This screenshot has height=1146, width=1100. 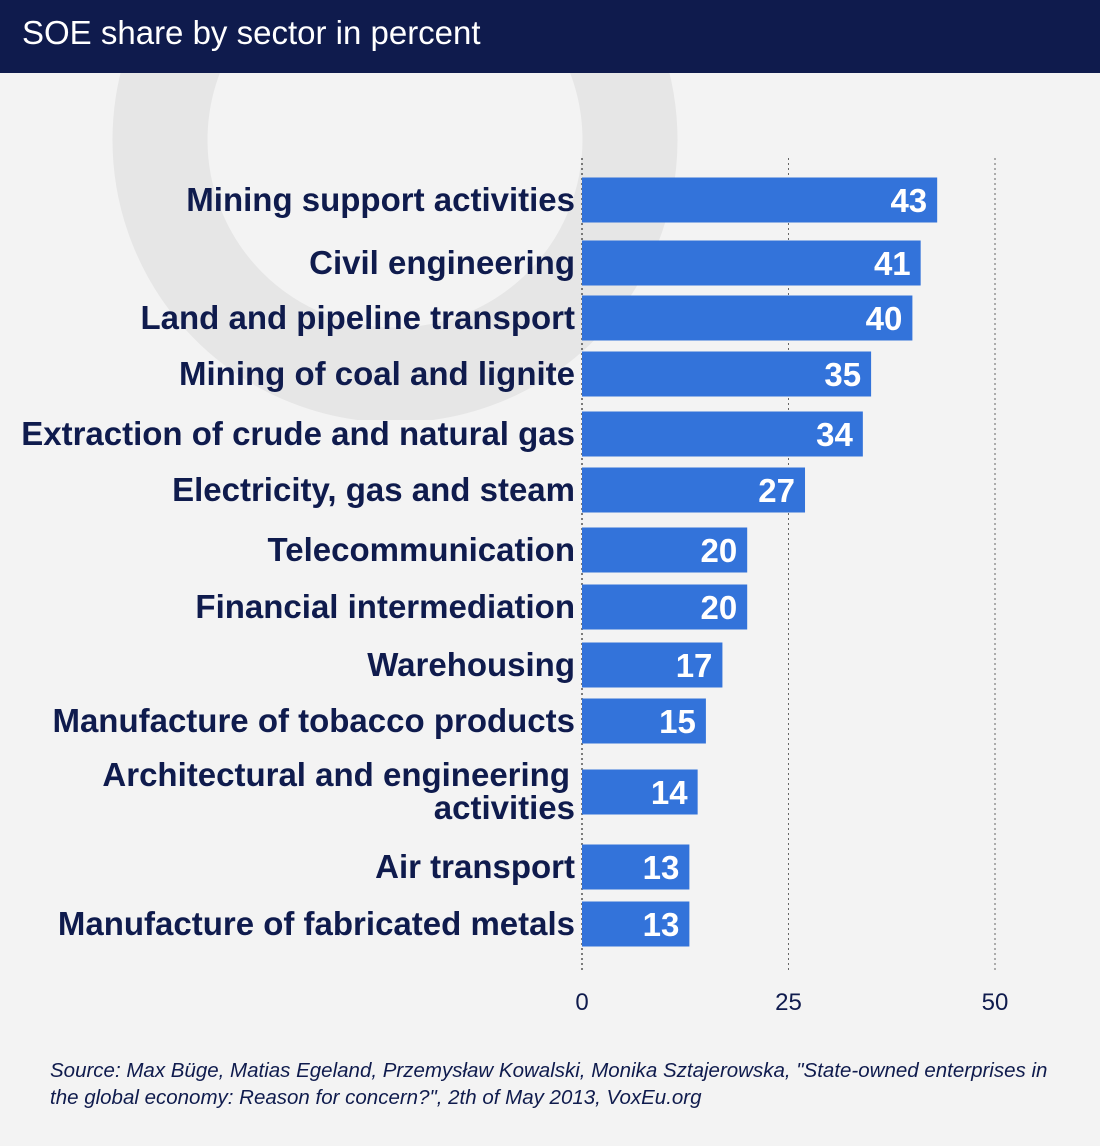 What do you see at coordinates (471, 664) in the screenshot?
I see `category-label: Warehousing` at bounding box center [471, 664].